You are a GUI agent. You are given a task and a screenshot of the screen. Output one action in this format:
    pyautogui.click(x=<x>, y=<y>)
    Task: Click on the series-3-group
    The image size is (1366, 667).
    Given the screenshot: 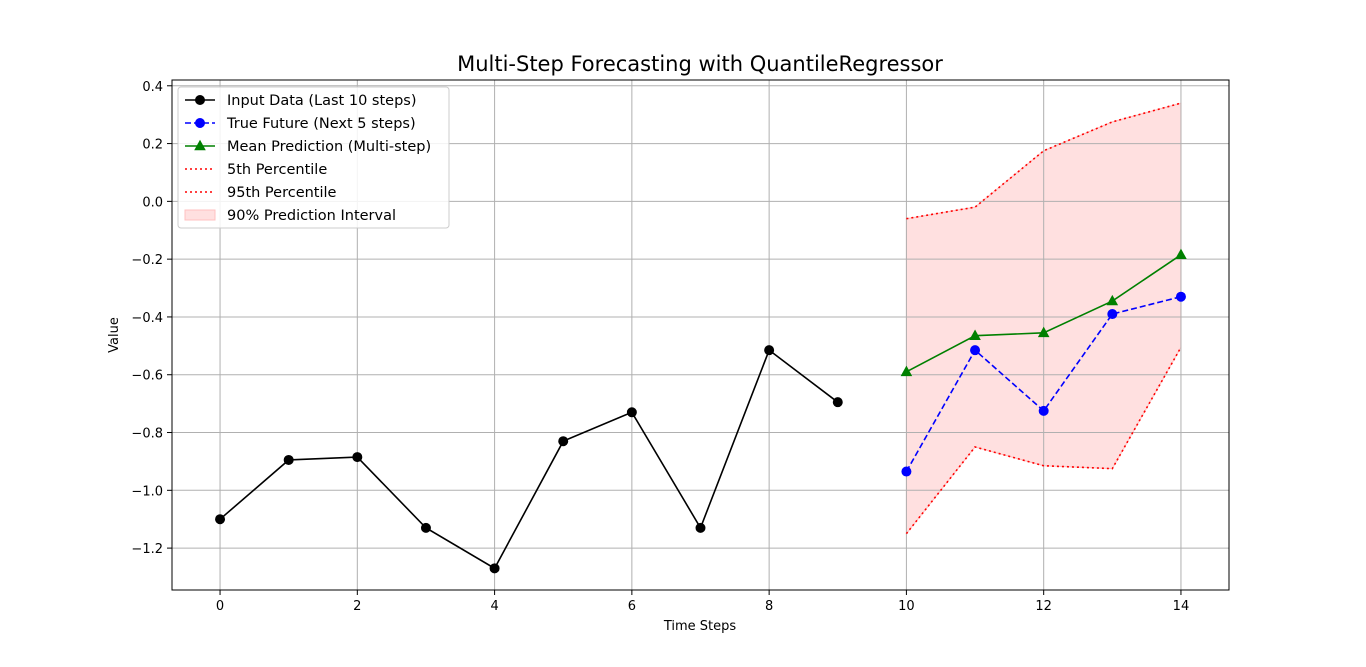 What is the action you would take?
    pyautogui.click(x=1043, y=440)
    